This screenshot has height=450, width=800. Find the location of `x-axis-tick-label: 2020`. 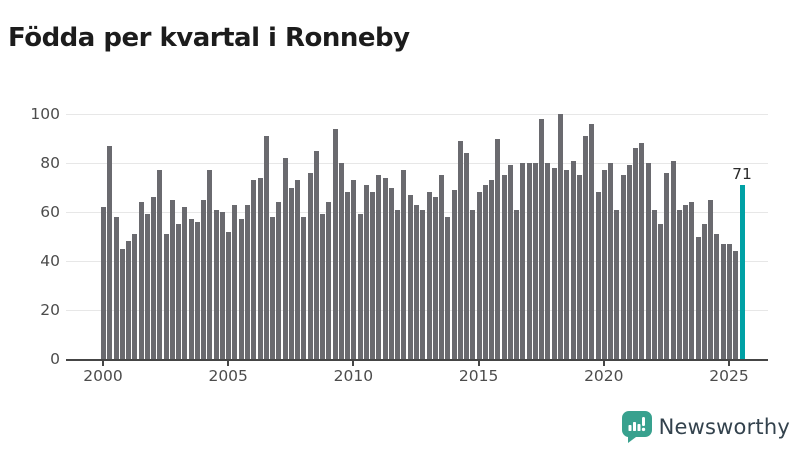

x-axis-tick-label: 2020 is located at coordinates (604, 376).